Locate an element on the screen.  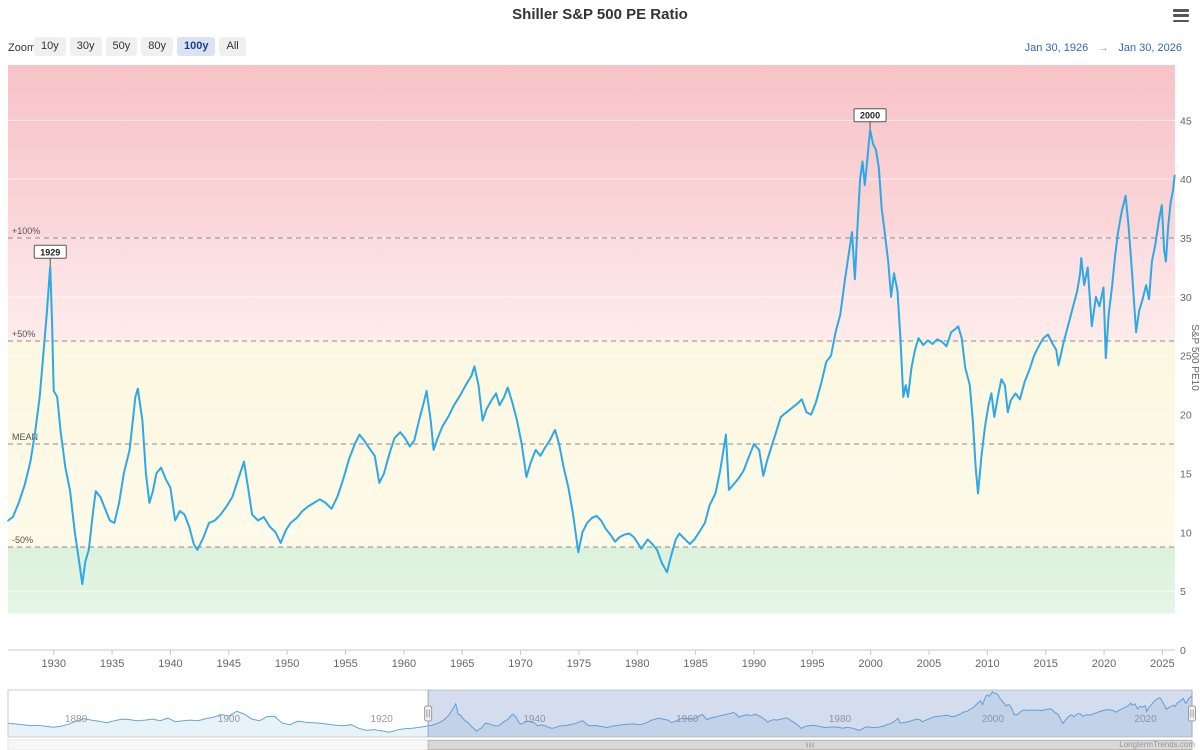
svg-text: 1995 is located at coordinates (812, 664).